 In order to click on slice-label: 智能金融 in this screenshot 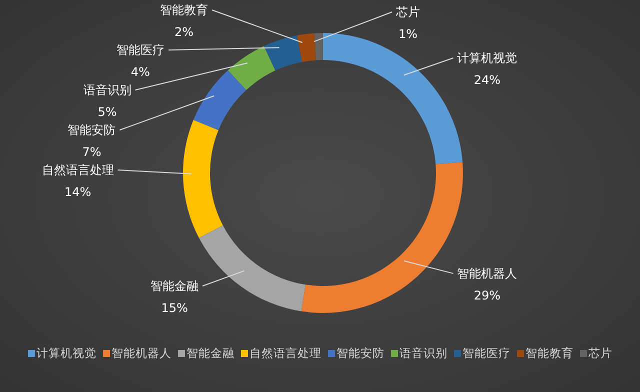, I will do `click(174, 286)`.